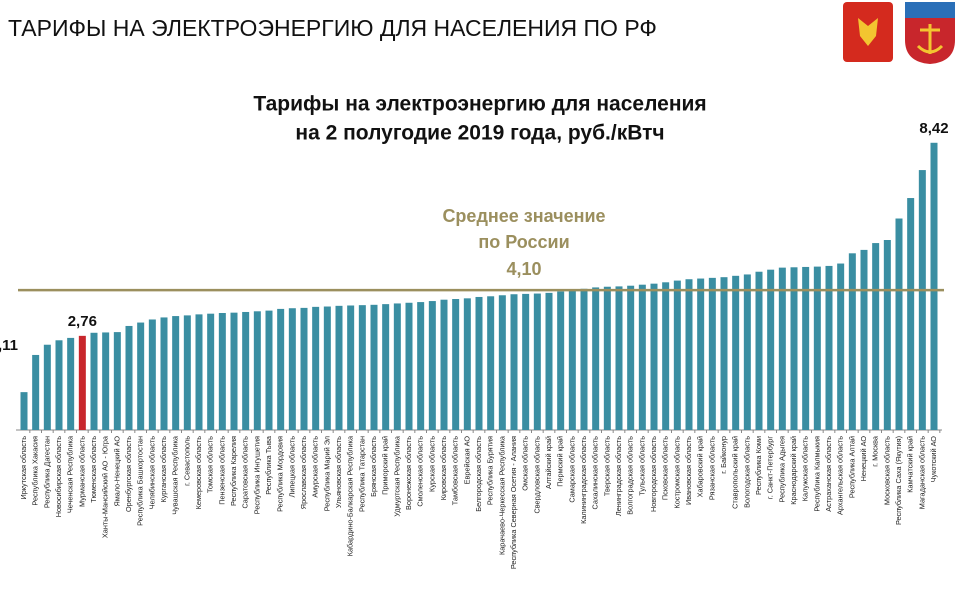 The width and height of the screenshot is (956, 616). Describe the element at coordinates (455, 470) in the screenshot. I see `x-tick-label: Тамбовская область` at that location.